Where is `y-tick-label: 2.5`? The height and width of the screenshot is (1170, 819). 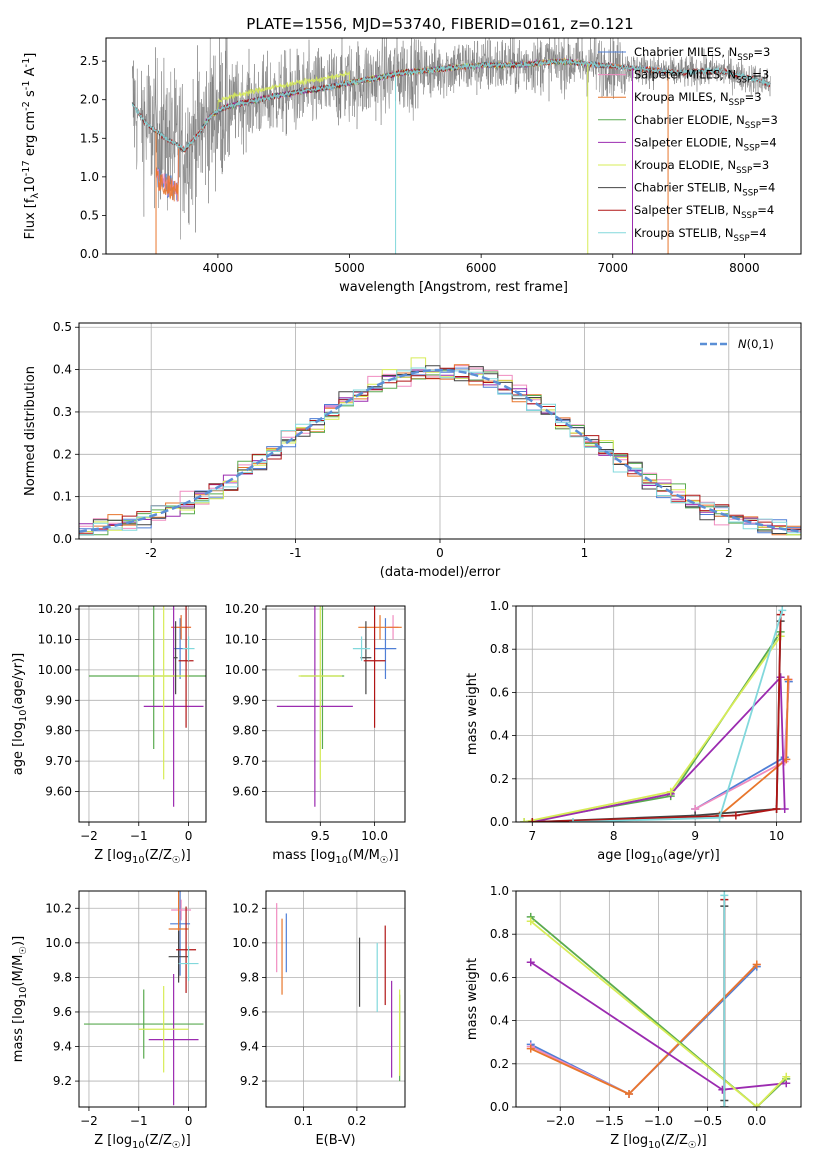 y-tick-label: 2.5 is located at coordinates (89, 61).